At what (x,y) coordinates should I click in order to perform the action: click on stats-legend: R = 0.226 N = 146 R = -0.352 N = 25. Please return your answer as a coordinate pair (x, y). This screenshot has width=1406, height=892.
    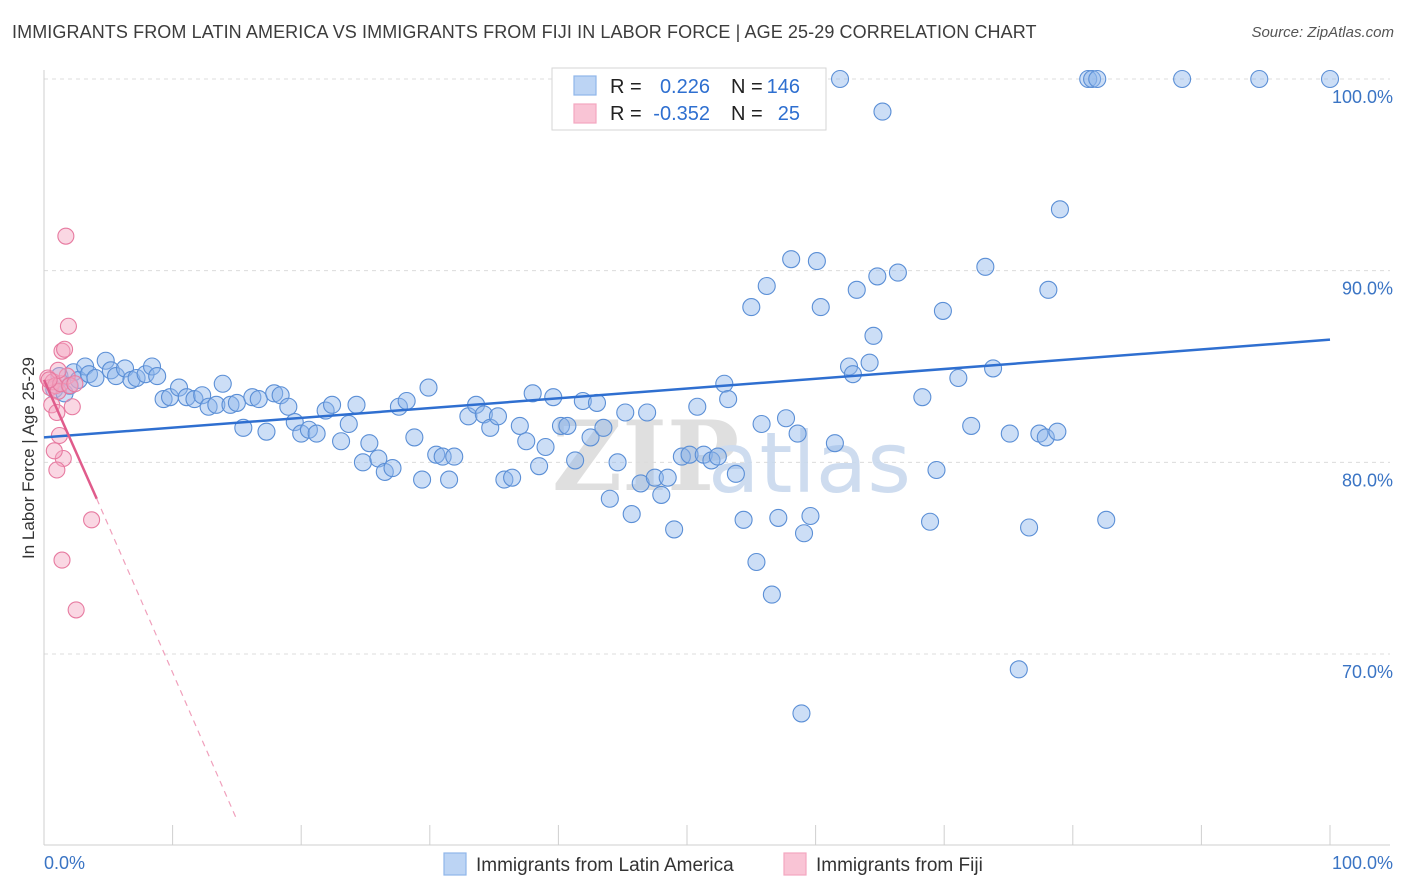
    Looking at the image, I should click on (689, 99).